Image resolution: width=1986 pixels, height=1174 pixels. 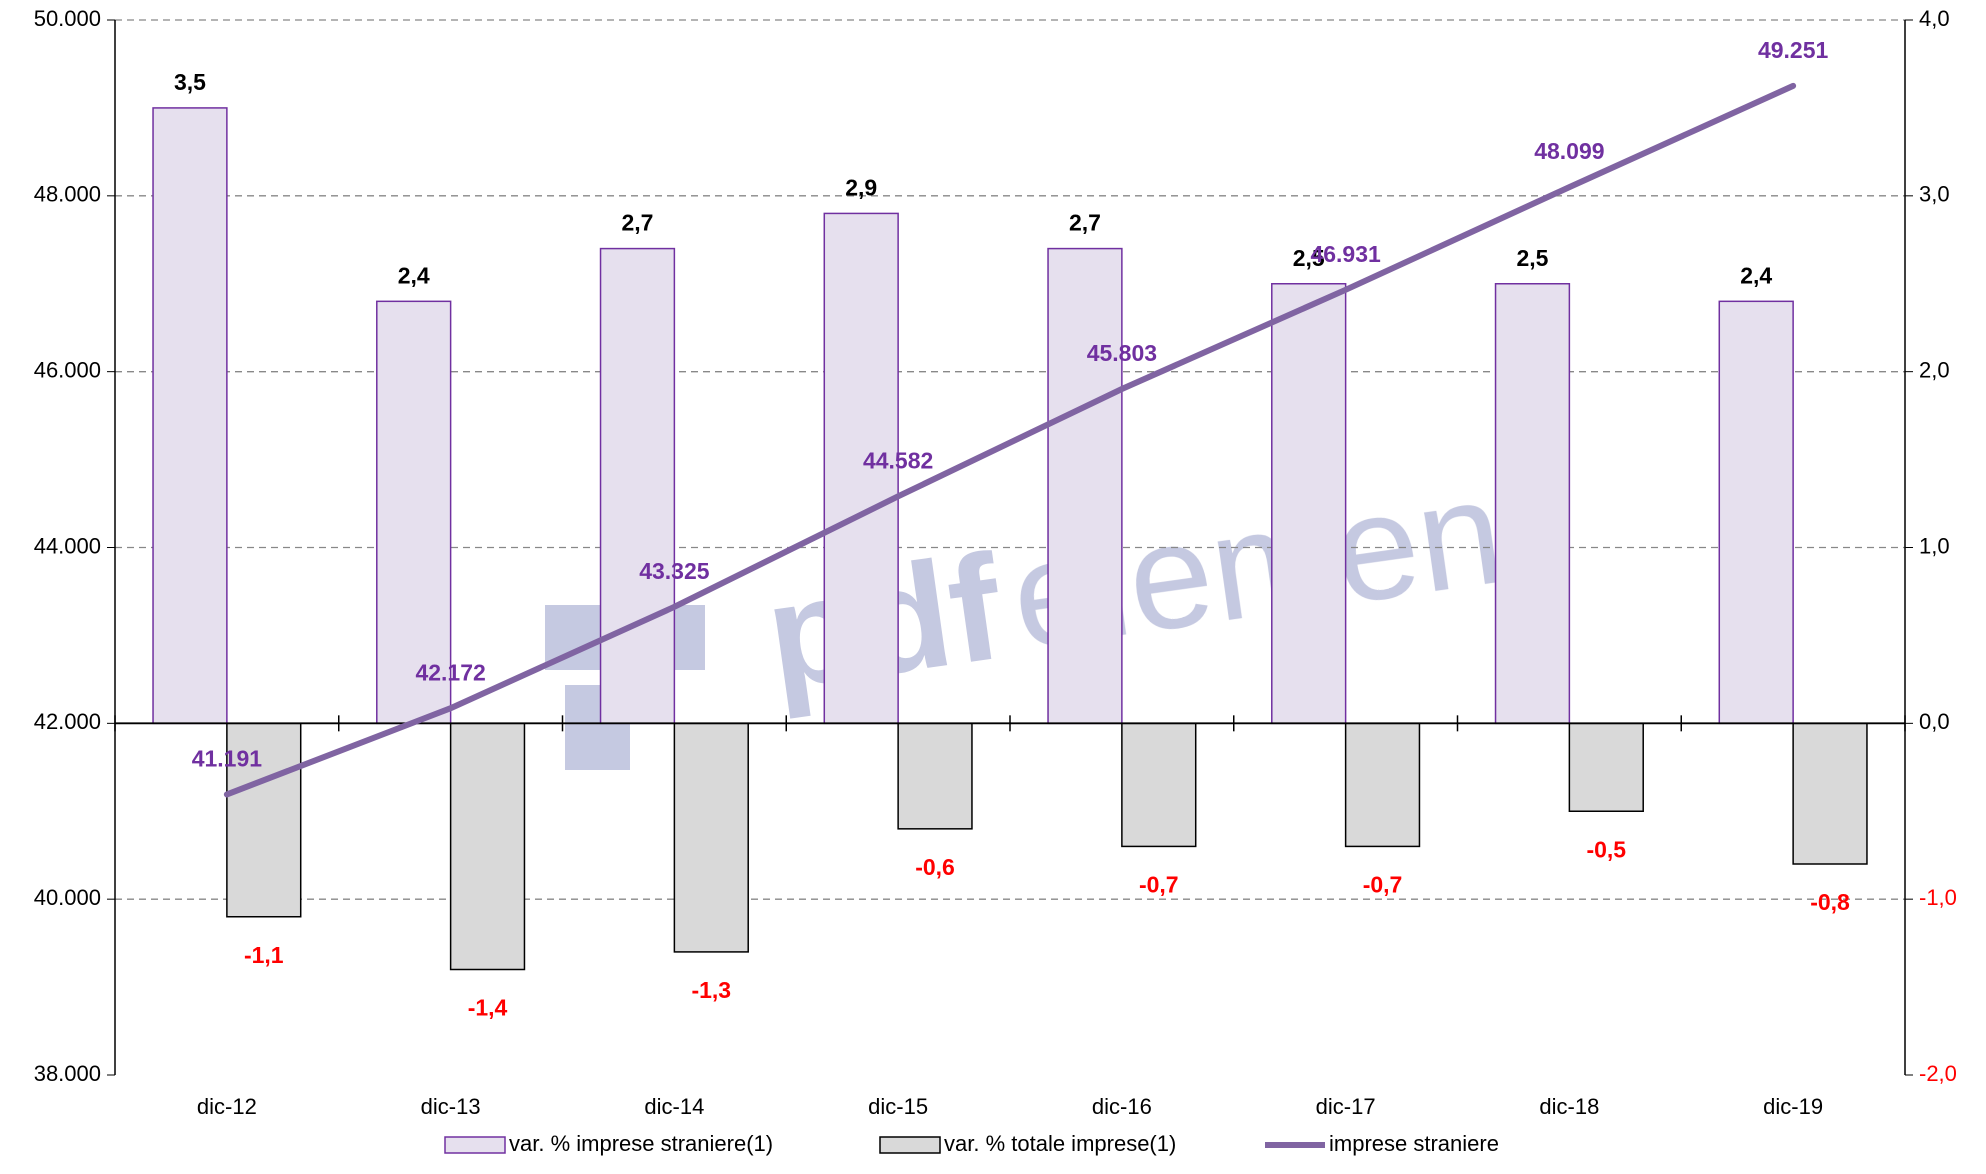 I want to click on y2-tick-label: 3,0, so click(x=1934, y=194).